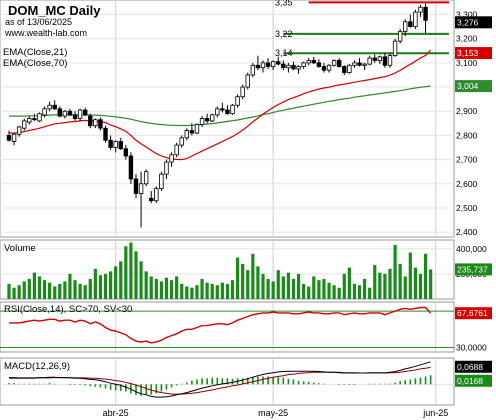 The height and width of the screenshot is (420, 496). I want to click on macd-series, so click(220, 379).